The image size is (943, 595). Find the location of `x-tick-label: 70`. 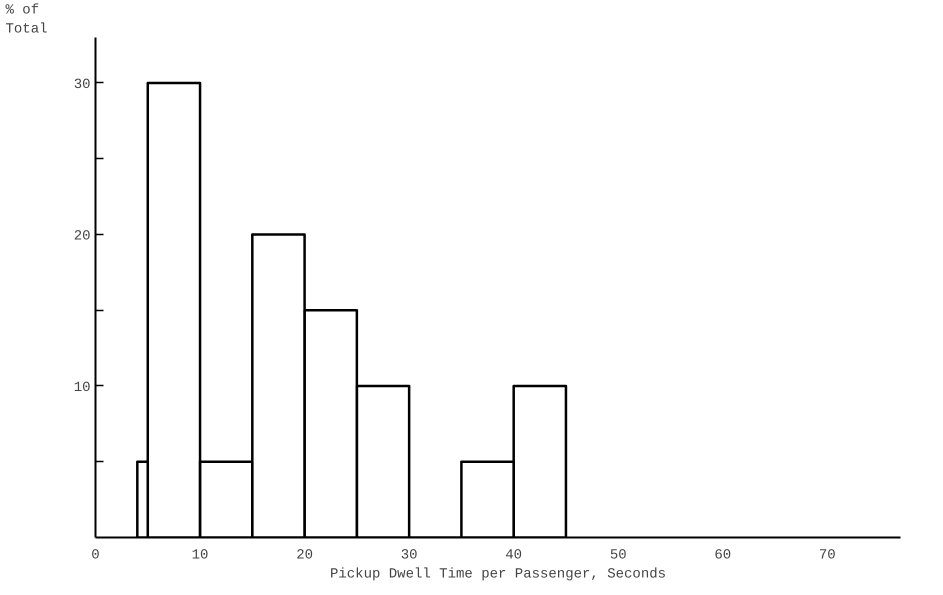

x-tick-label: 70 is located at coordinates (827, 556).